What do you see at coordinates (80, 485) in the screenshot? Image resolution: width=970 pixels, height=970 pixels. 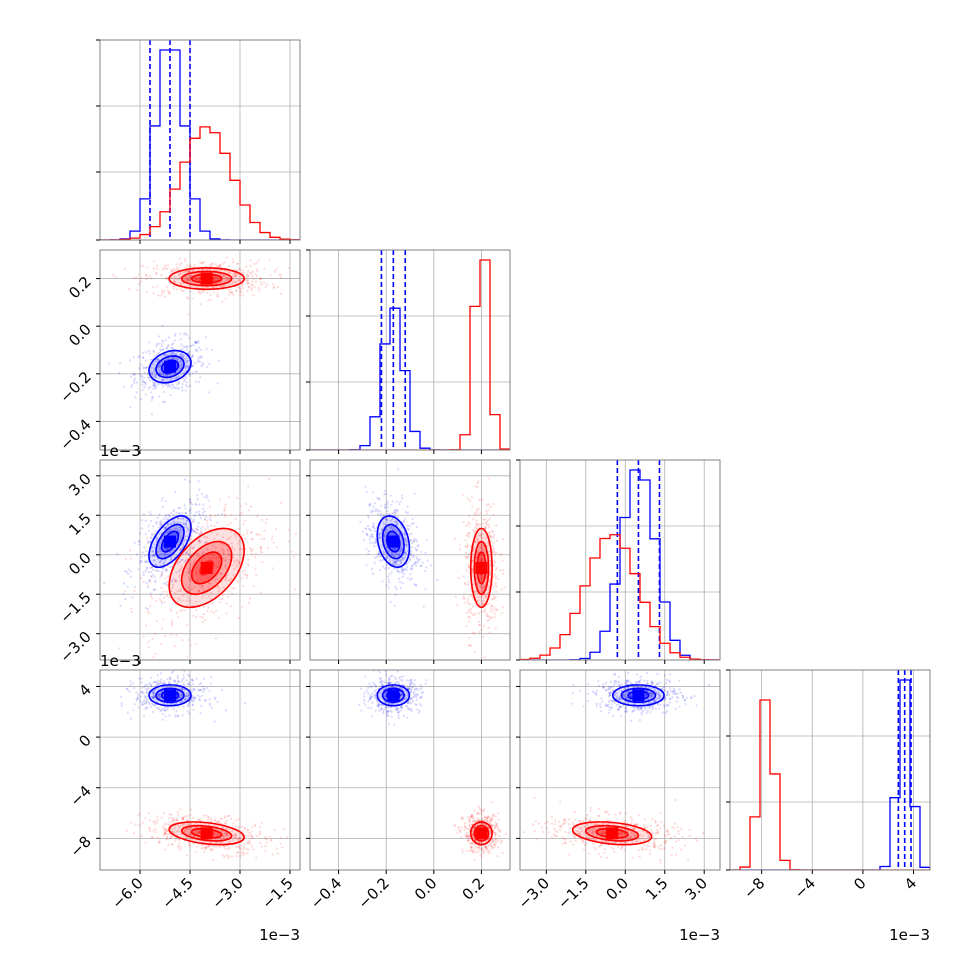 I see `y-tick-label: 3.0` at bounding box center [80, 485].